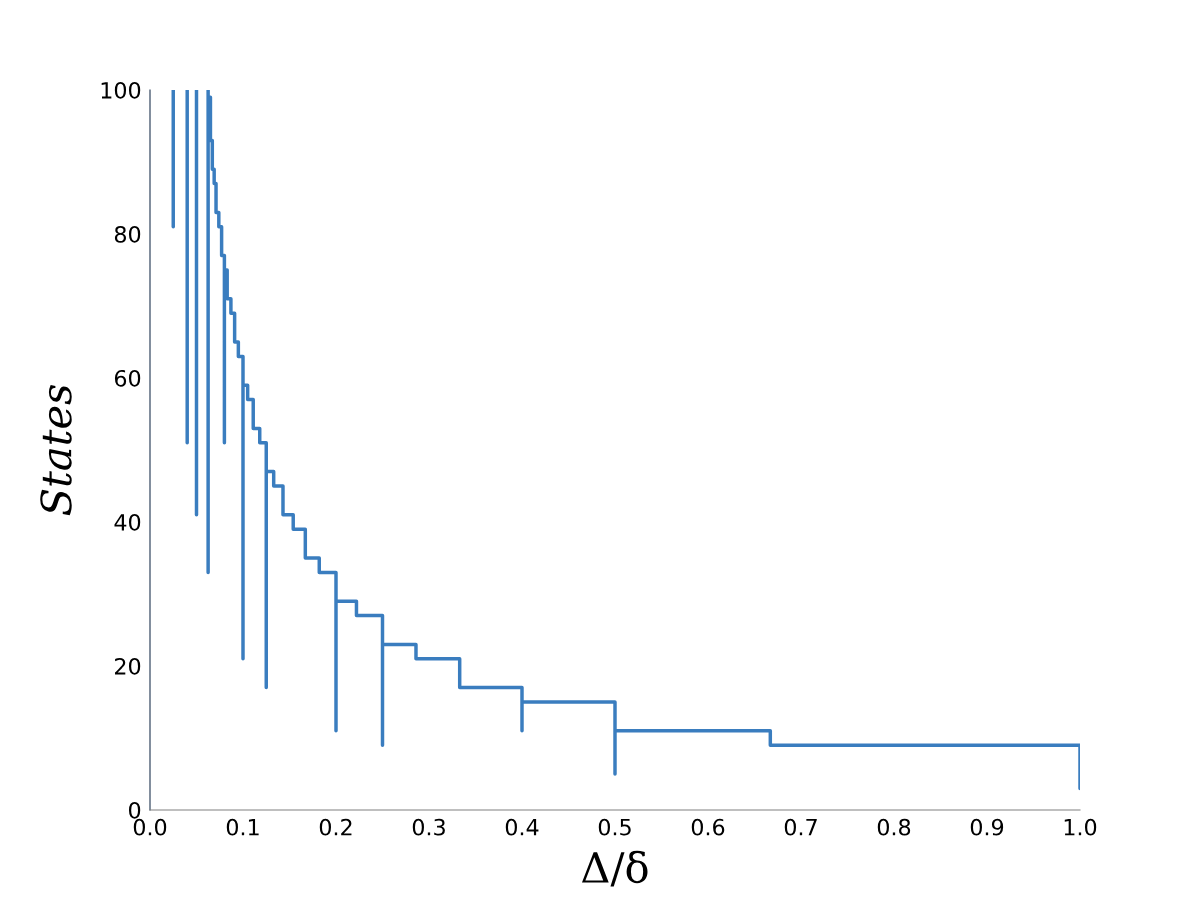  I want to click on x-tick-label: 0.4, so click(522, 827).